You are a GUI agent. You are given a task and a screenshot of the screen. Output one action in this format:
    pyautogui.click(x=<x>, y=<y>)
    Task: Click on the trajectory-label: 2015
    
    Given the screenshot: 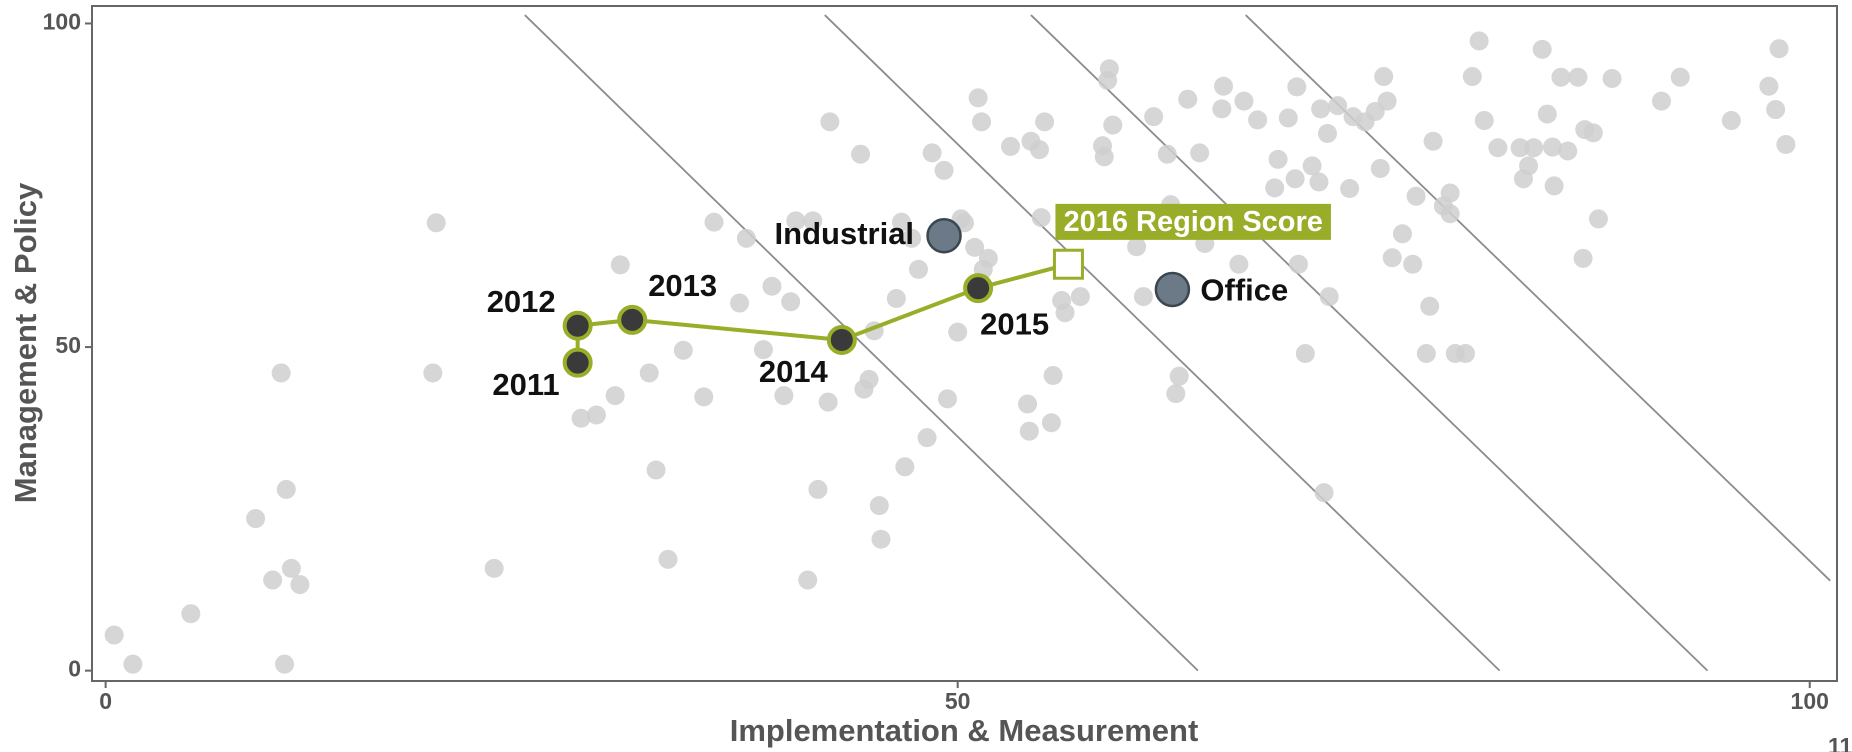 What is the action you would take?
    pyautogui.click(x=1014, y=323)
    